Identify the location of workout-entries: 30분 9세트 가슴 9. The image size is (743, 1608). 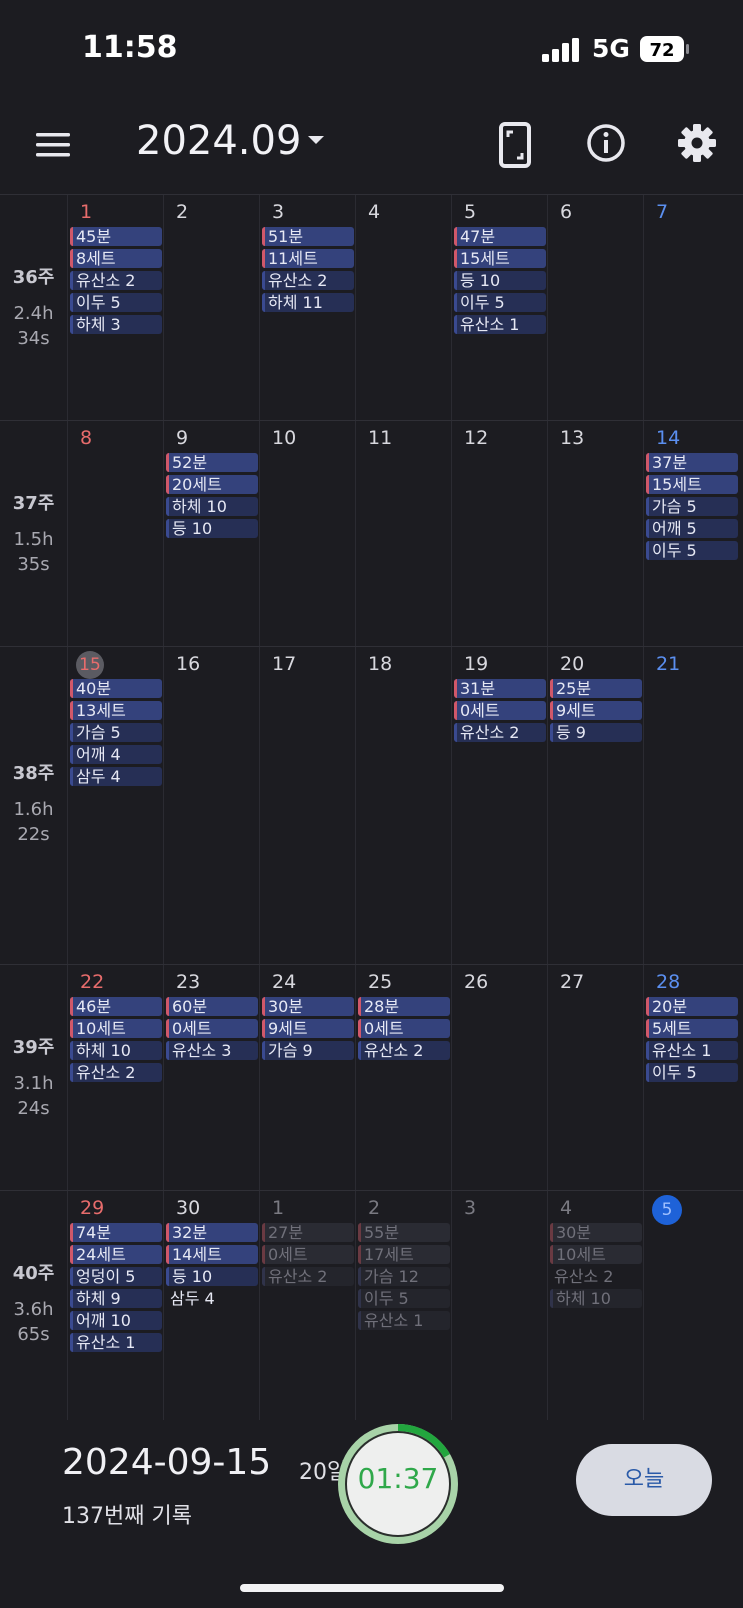
(308, 1030).